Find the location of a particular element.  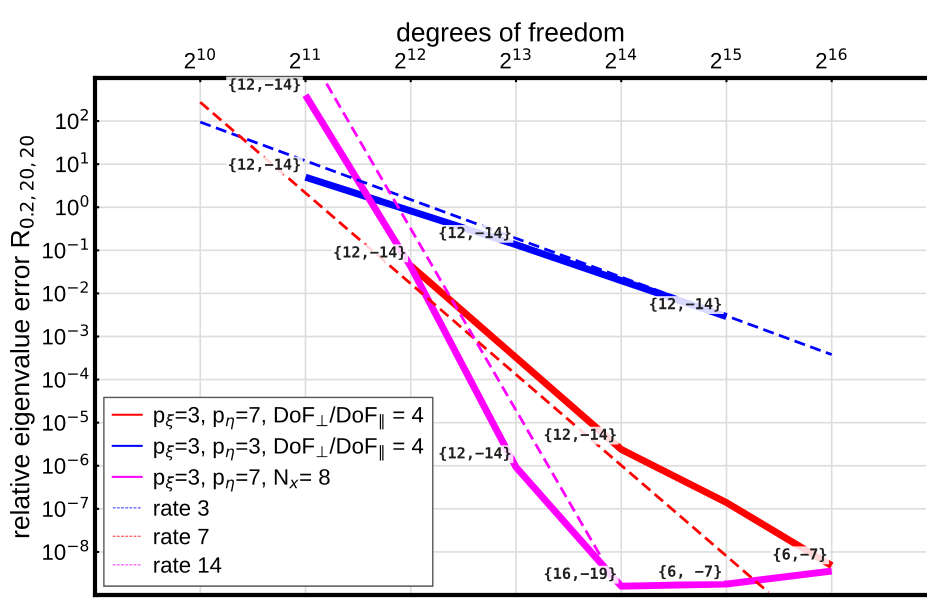

y-tick-label: 10$^{−1}$ is located at coordinates (65, 248).